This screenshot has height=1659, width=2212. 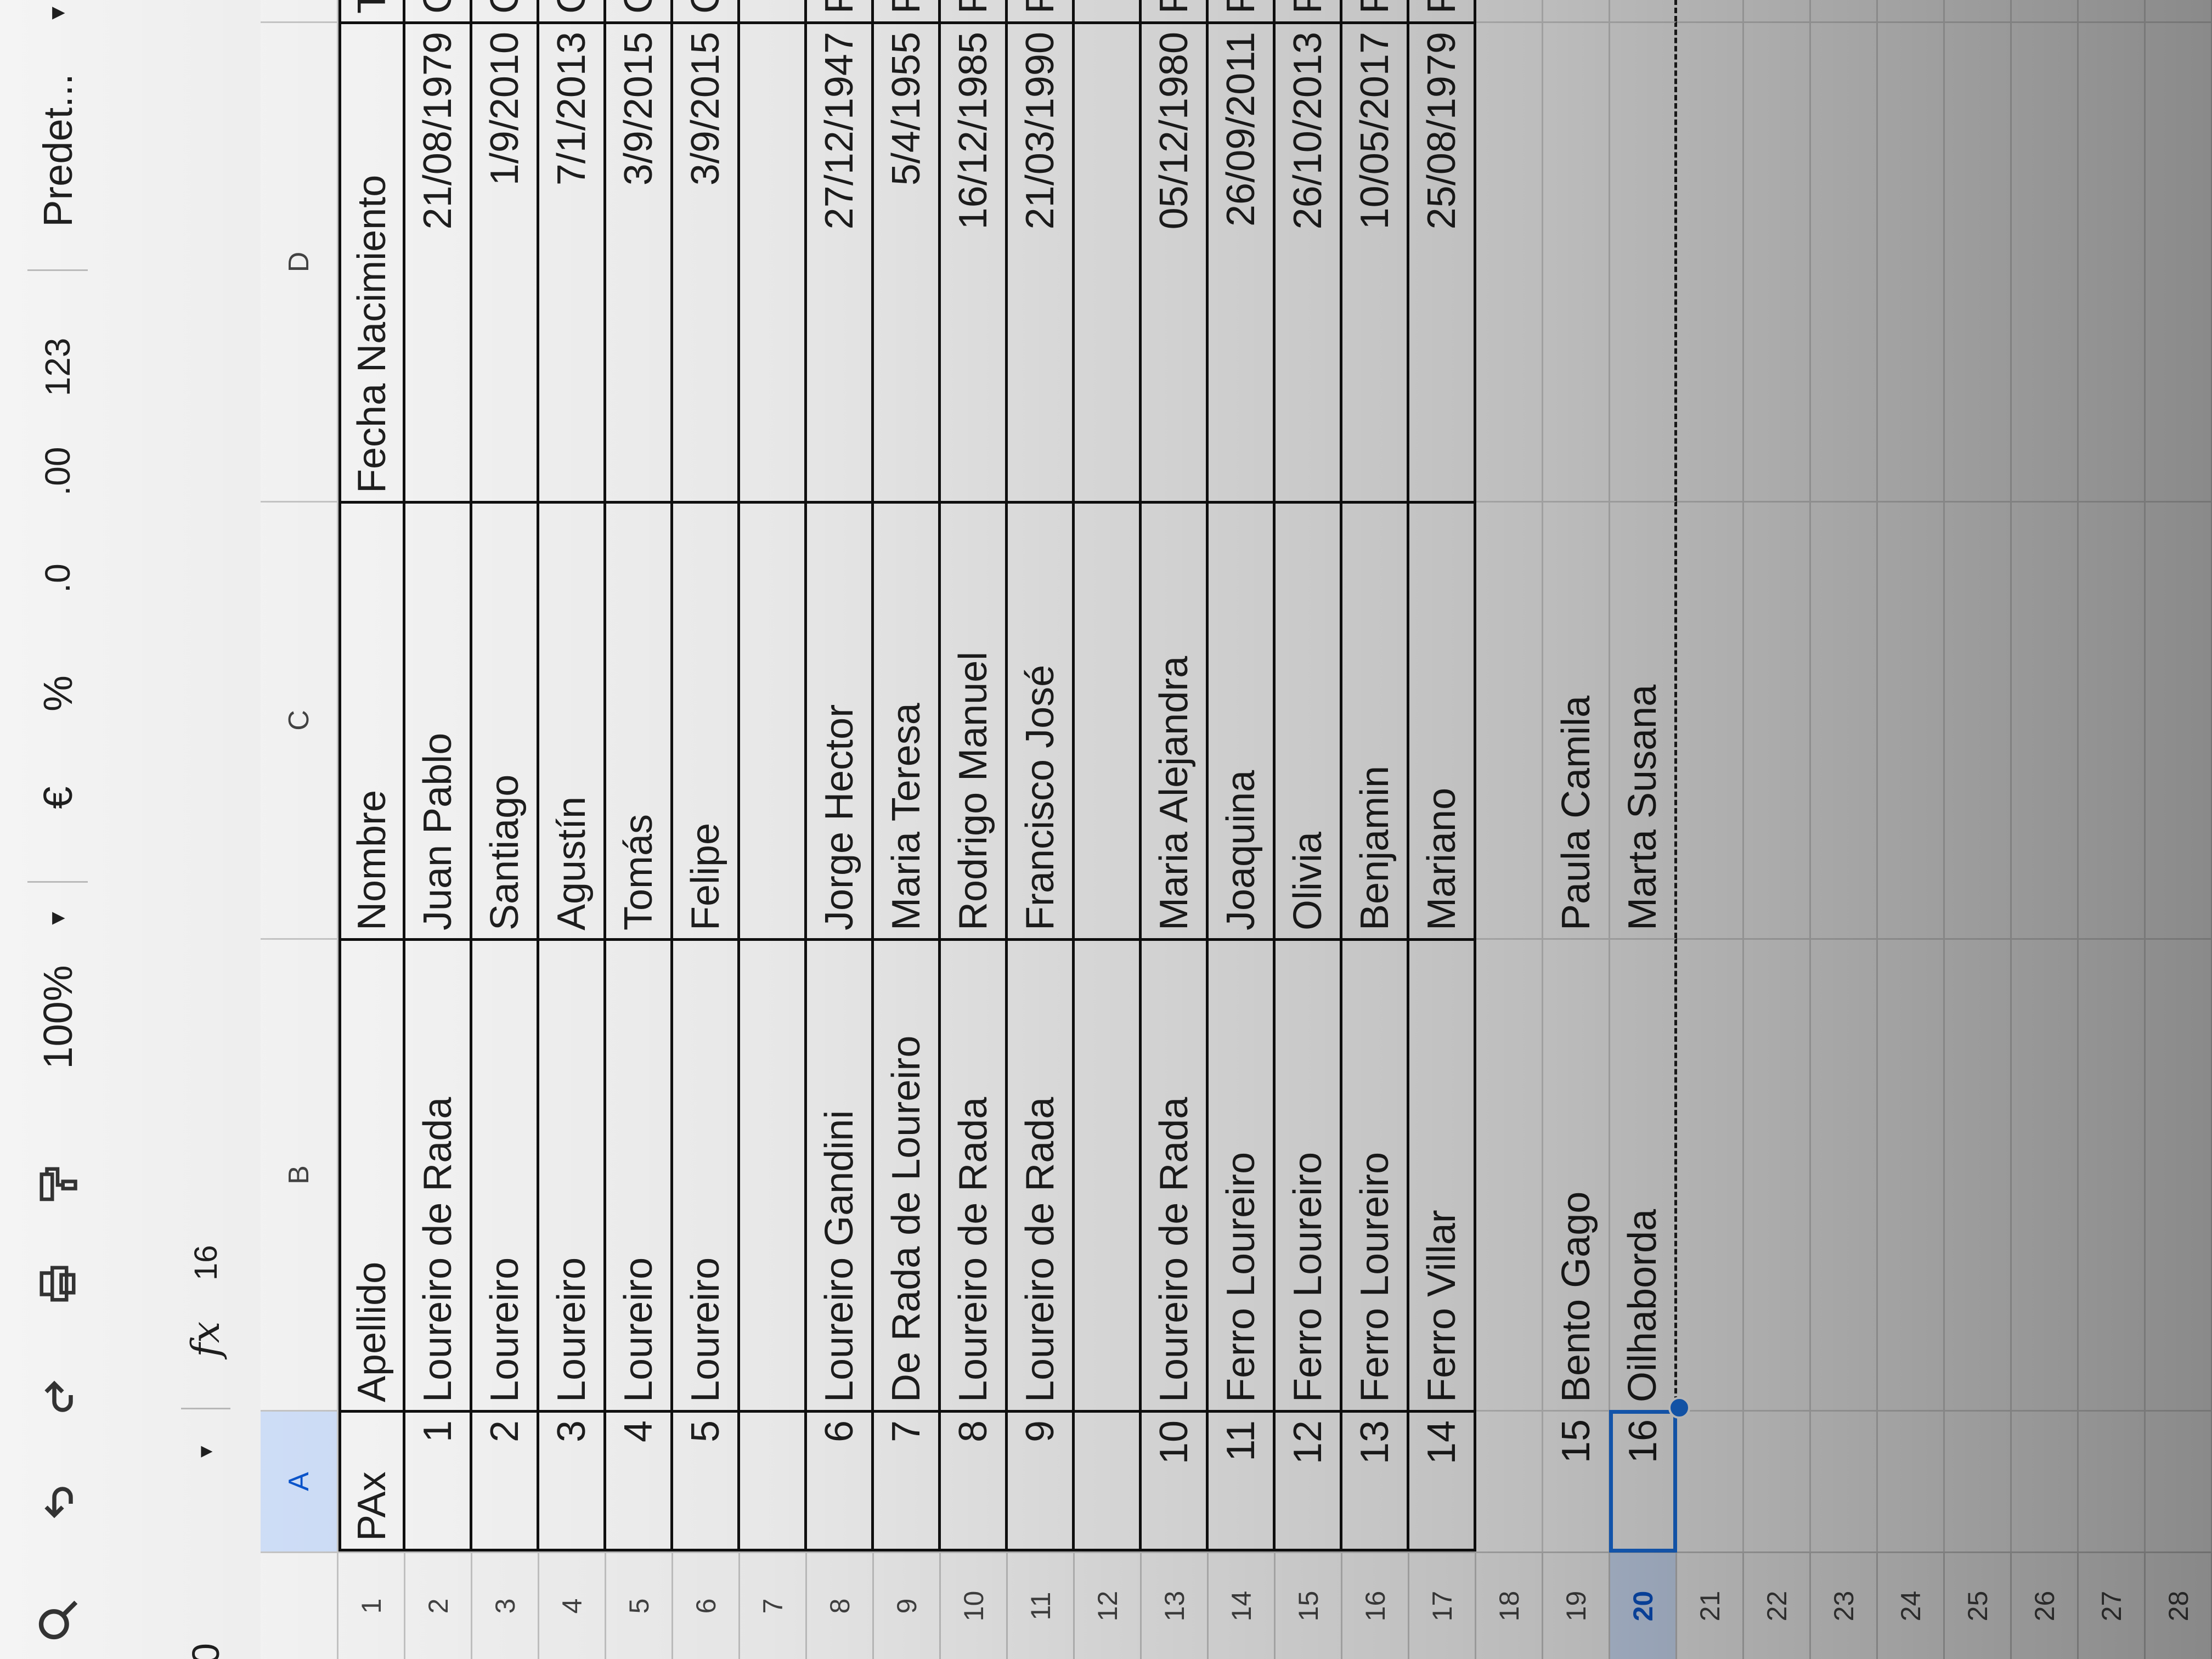 I want to click on row-header: 24, so click(x=1912, y=1605).